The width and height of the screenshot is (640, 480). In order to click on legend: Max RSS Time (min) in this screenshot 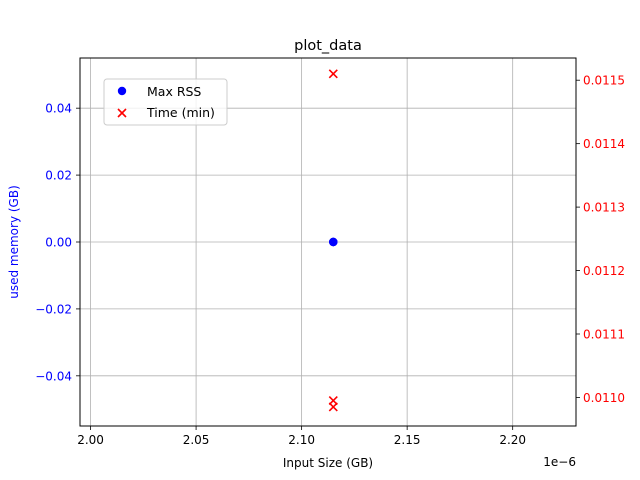, I will do `click(165, 102)`.